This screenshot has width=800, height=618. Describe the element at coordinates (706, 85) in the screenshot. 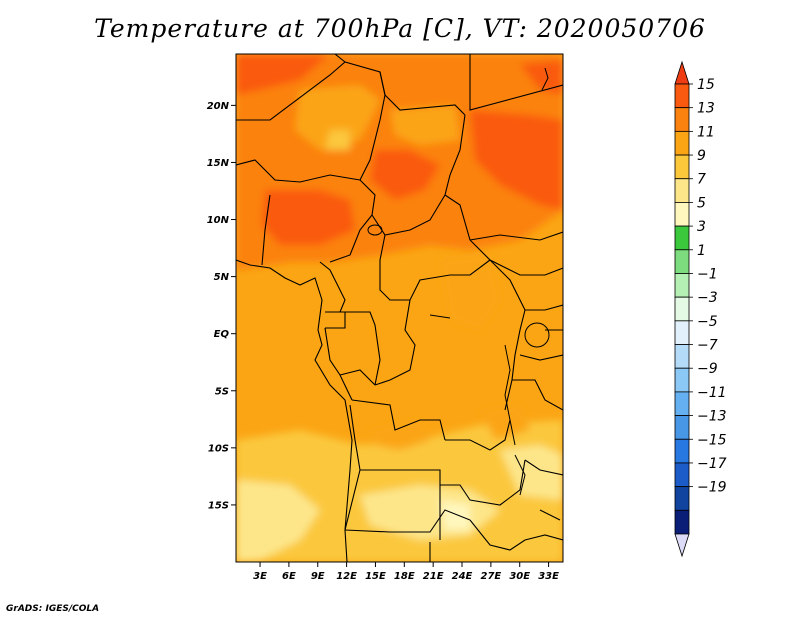

I see `colorbar-label: 15` at that location.